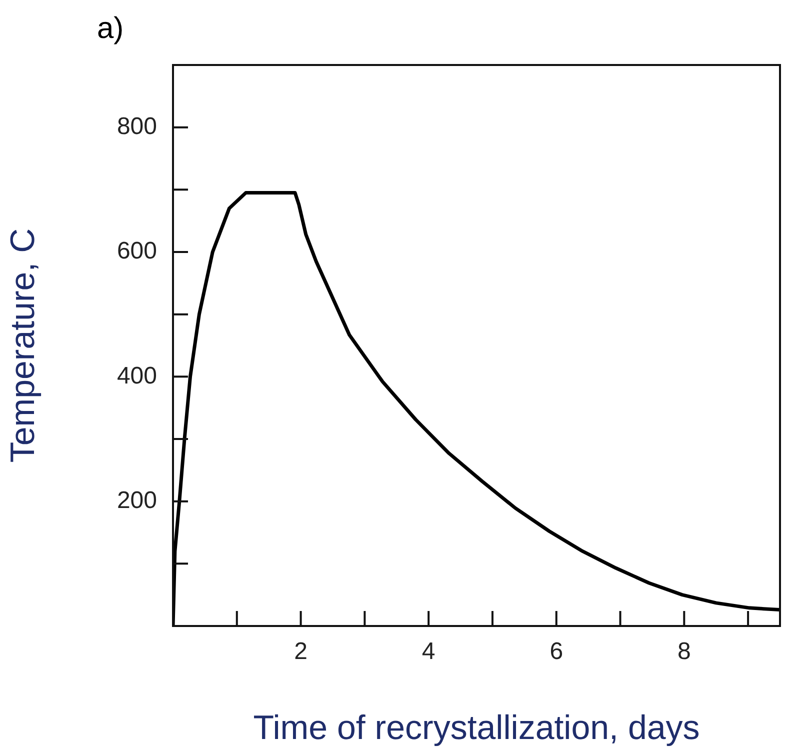 The image size is (792, 754). I want to click on x-tick-label: 8, so click(684, 652).